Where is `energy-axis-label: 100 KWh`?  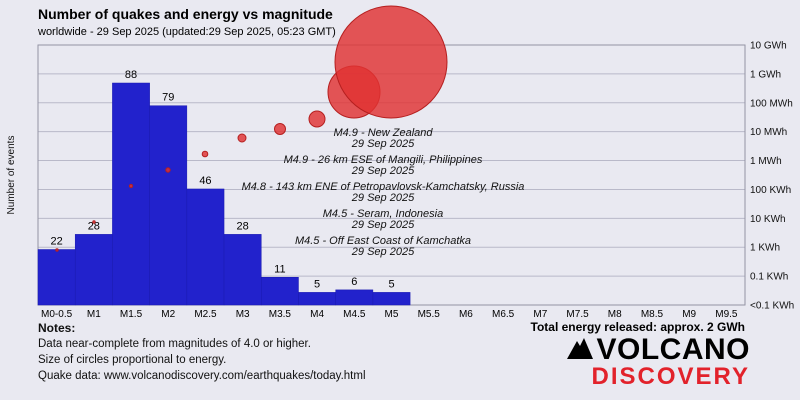
energy-axis-label: 100 KWh is located at coordinates (770, 190).